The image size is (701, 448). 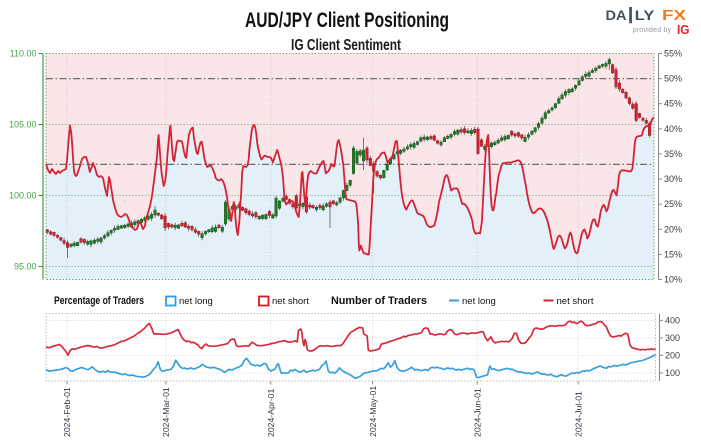 I want to click on svg-text: 300, so click(x=672, y=338).